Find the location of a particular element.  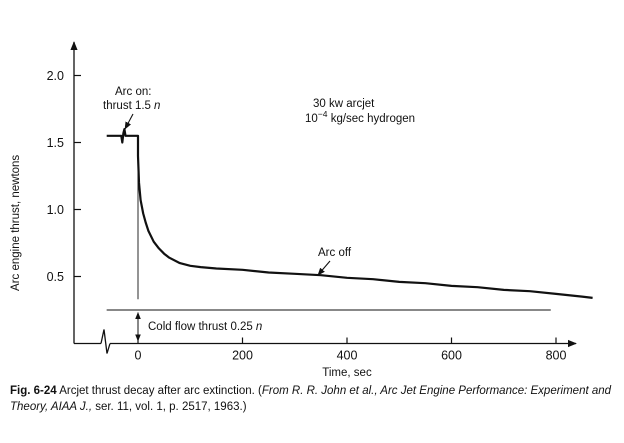

arc-on-label-line1: Arc on: is located at coordinates (133, 92).